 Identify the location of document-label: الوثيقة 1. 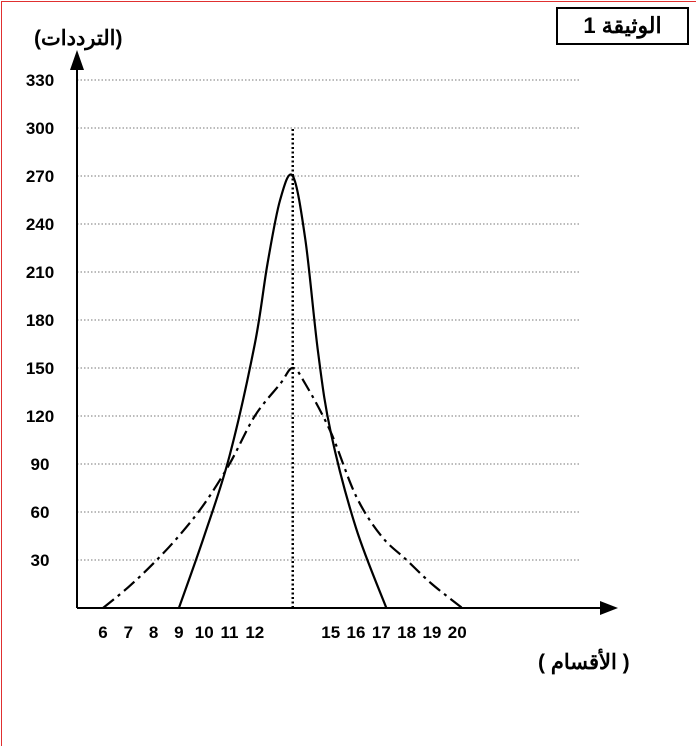
(622, 26).